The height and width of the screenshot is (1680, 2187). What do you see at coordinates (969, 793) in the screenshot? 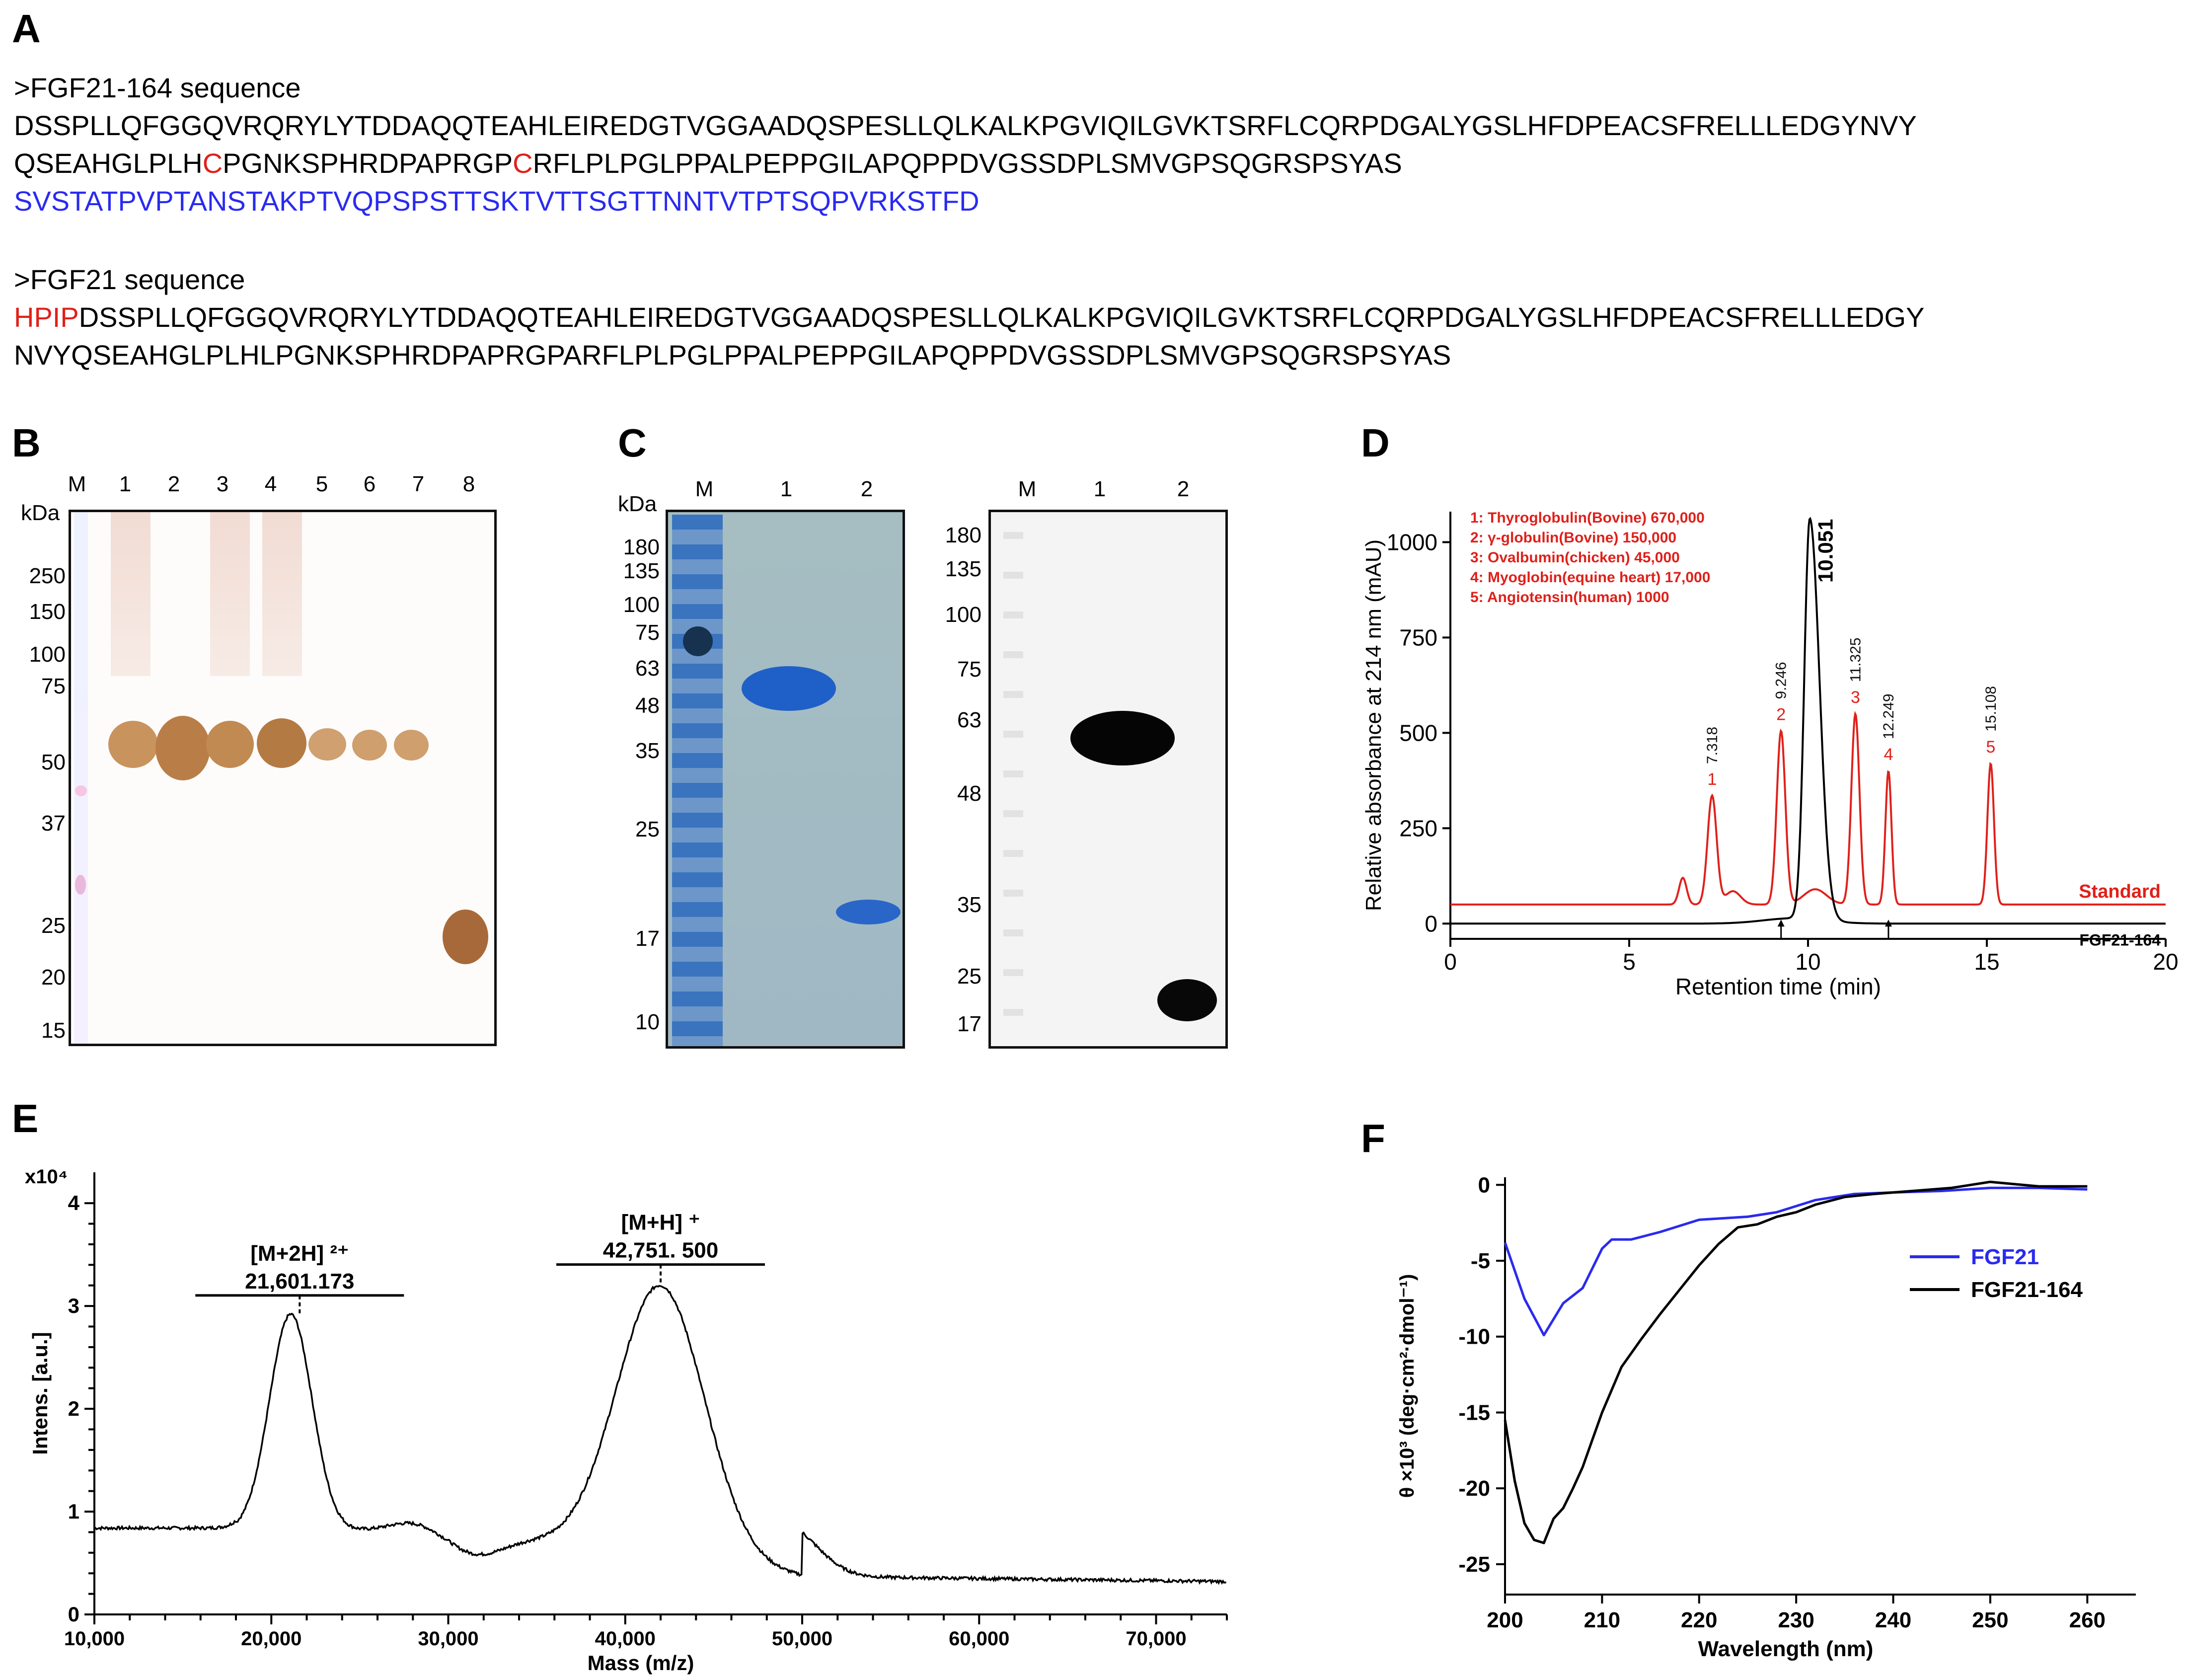
I see `c-western-marker-label: 48` at bounding box center [969, 793].